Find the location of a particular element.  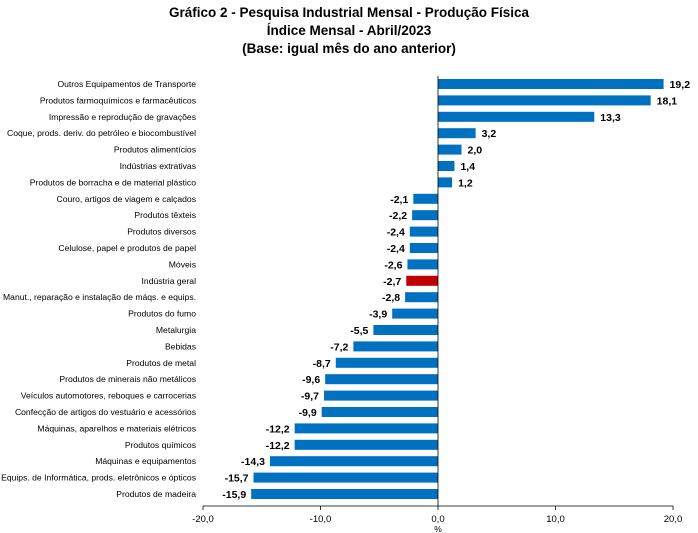

category-label: Produtos de minerais não metálicos is located at coordinates (127, 379).